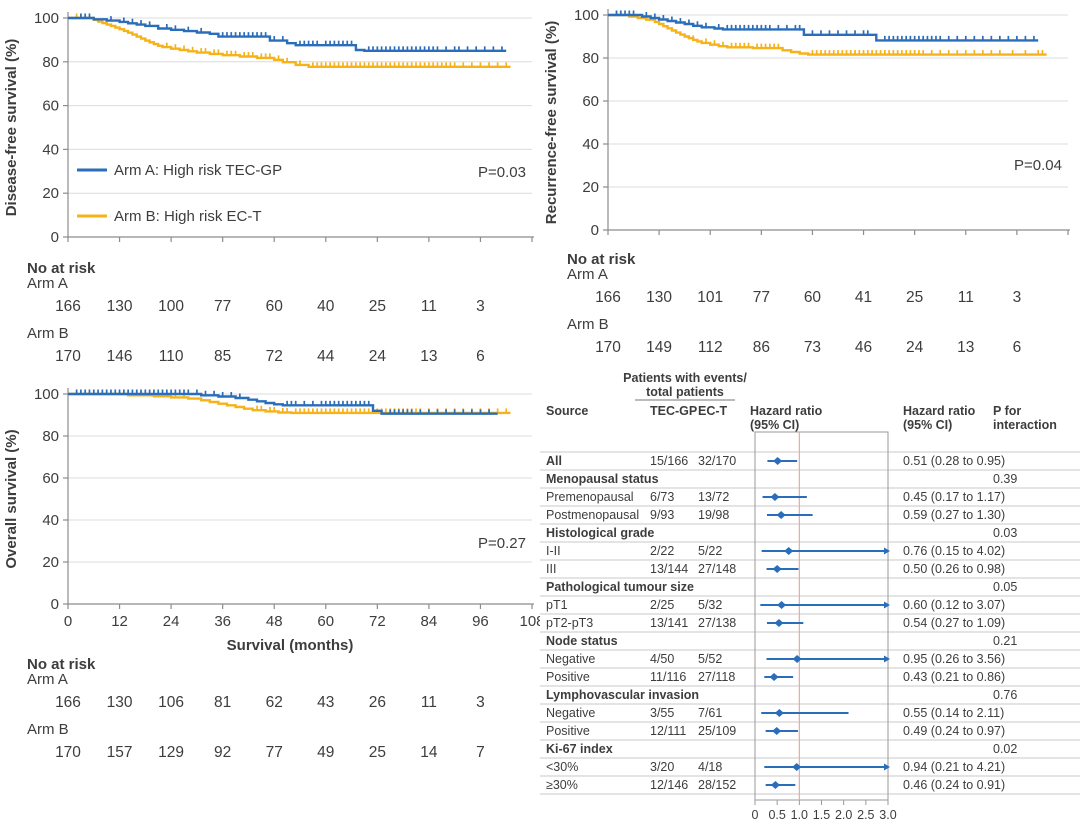 The image size is (1080, 830). I want to click on risk-count: 149, so click(659, 347).